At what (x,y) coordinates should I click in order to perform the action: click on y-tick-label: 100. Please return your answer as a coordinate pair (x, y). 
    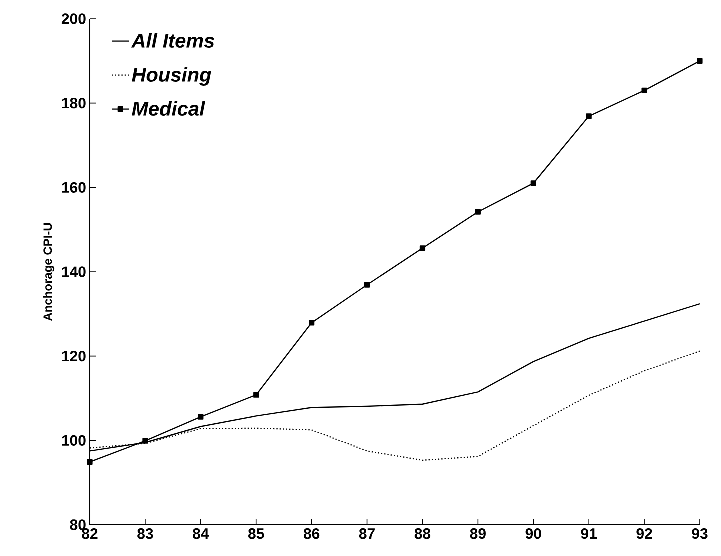
    Looking at the image, I should click on (74, 440).